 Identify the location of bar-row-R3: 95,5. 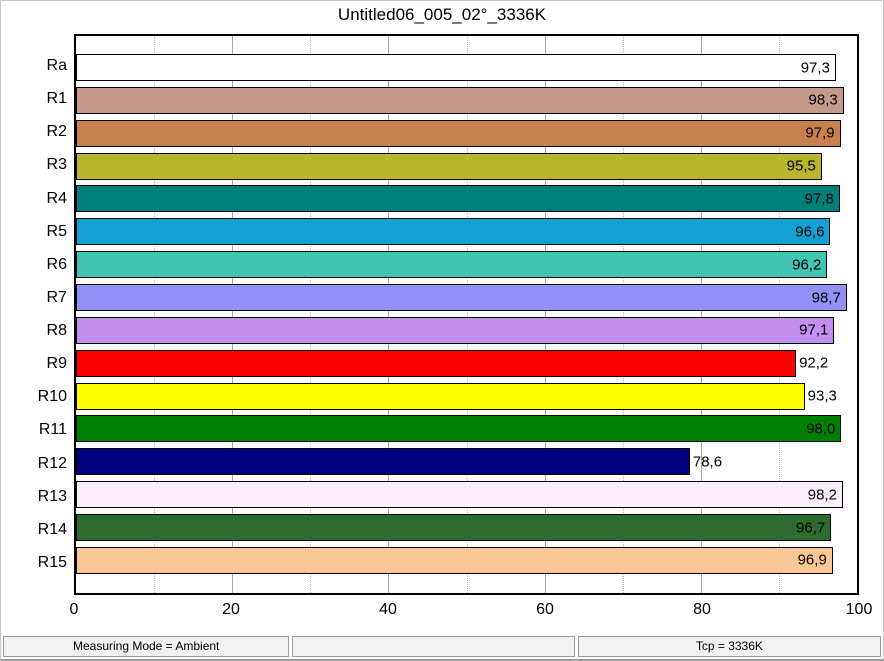
(466, 166).